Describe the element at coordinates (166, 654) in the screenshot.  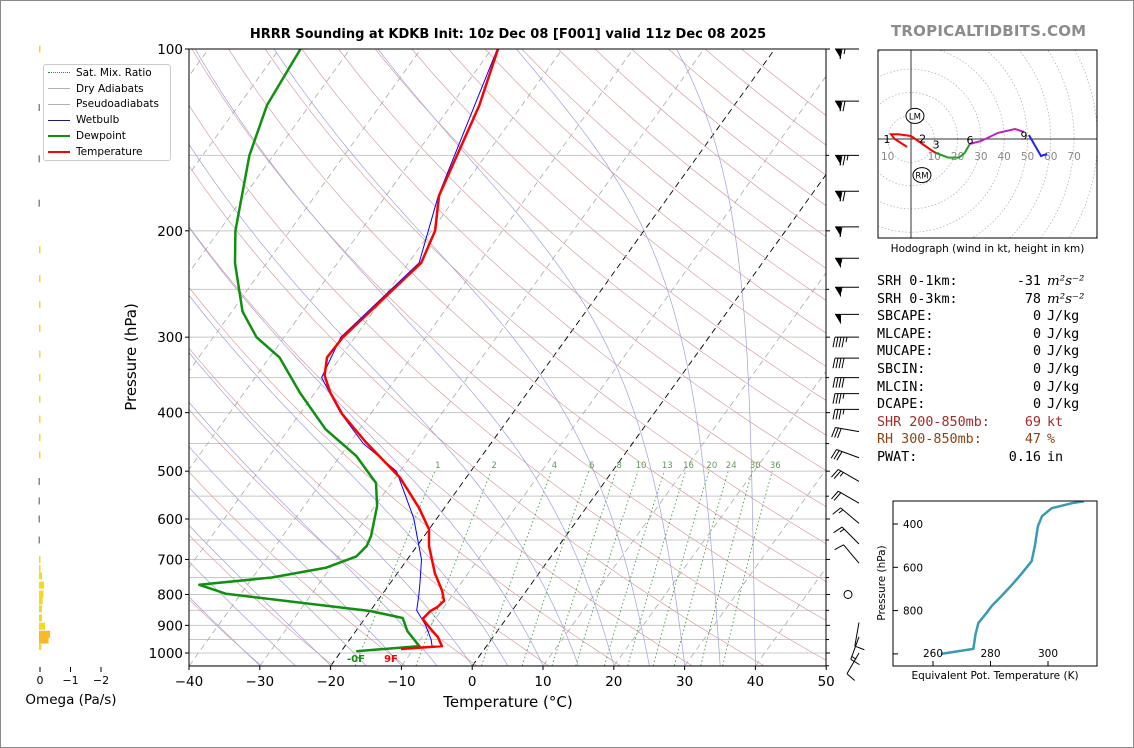
I see `y-tick-label: 1000` at that location.